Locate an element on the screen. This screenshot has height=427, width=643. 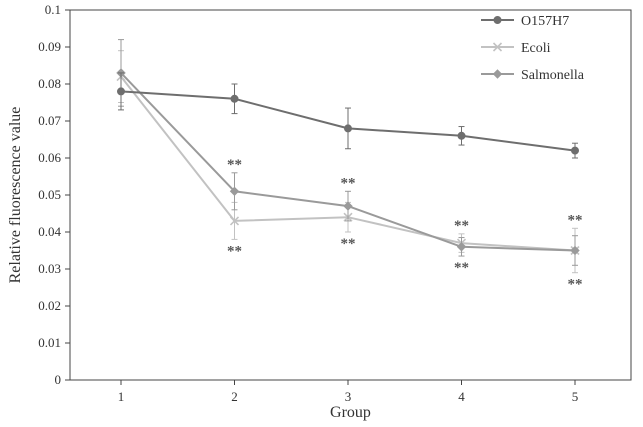
x-tick-label: 5 is located at coordinates (575, 396).